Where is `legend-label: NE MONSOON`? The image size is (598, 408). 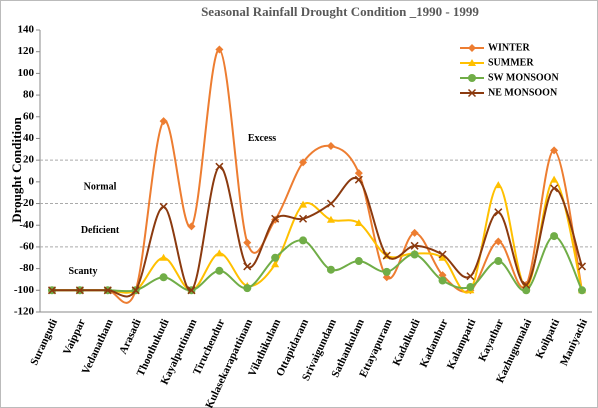 legend-label: NE MONSOON is located at coordinates (523, 92).